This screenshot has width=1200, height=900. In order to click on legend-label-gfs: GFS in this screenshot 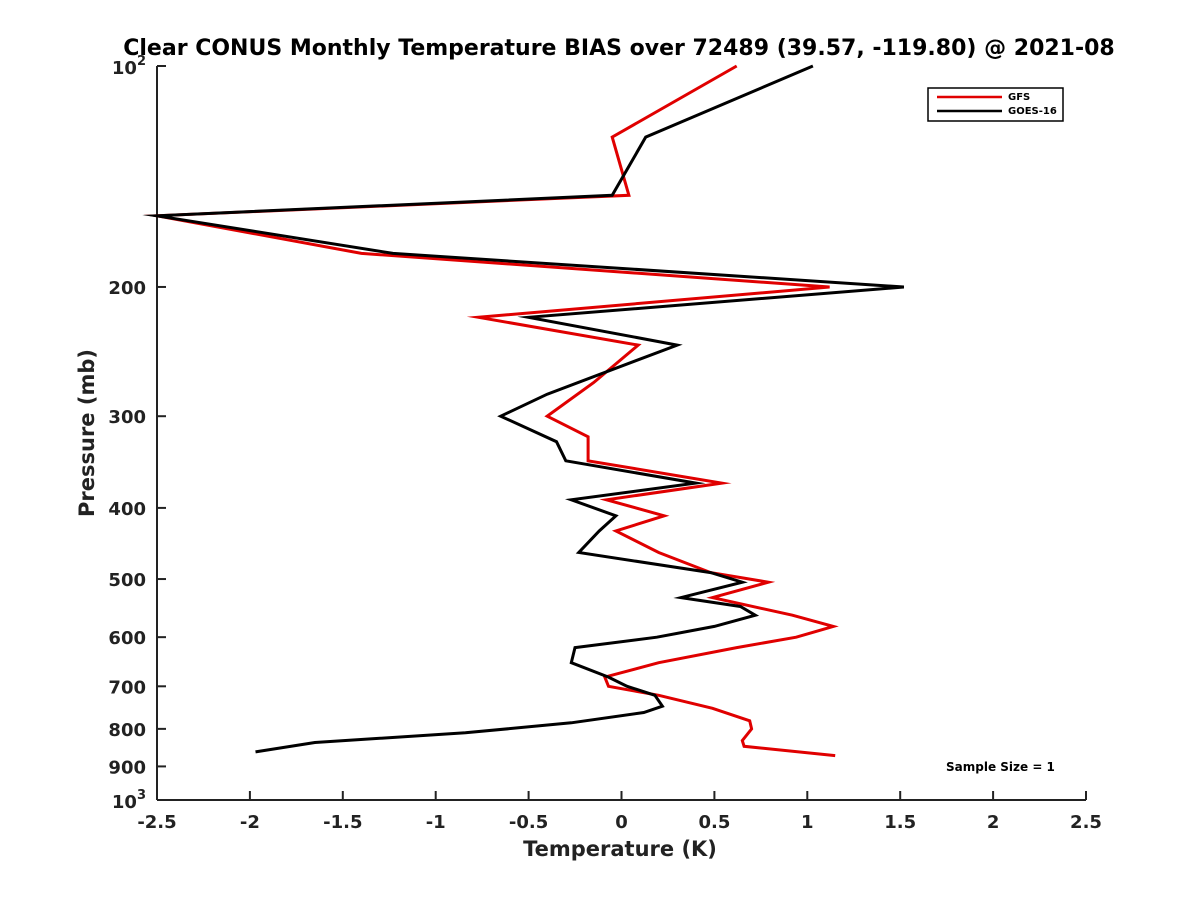, I will do `click(1019, 97)`.